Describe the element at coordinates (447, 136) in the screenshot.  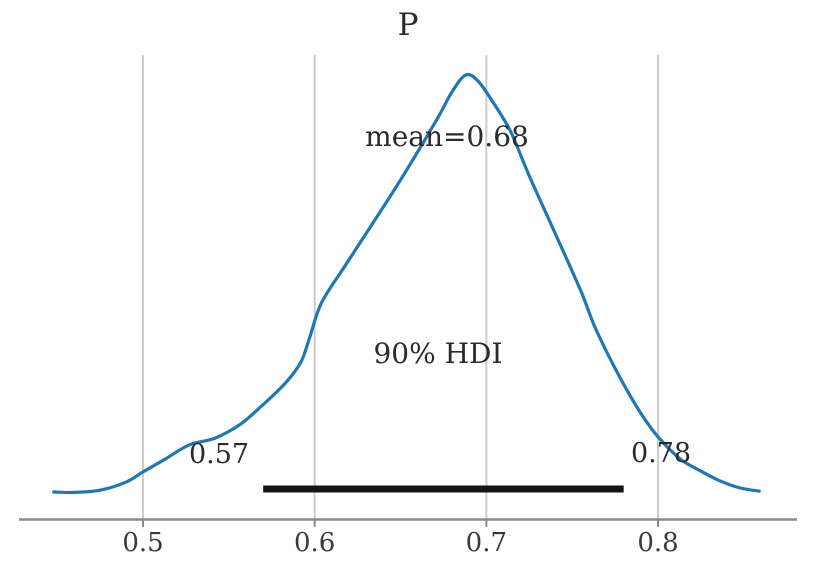
I see `mean-annotation: mean=0.68` at that location.